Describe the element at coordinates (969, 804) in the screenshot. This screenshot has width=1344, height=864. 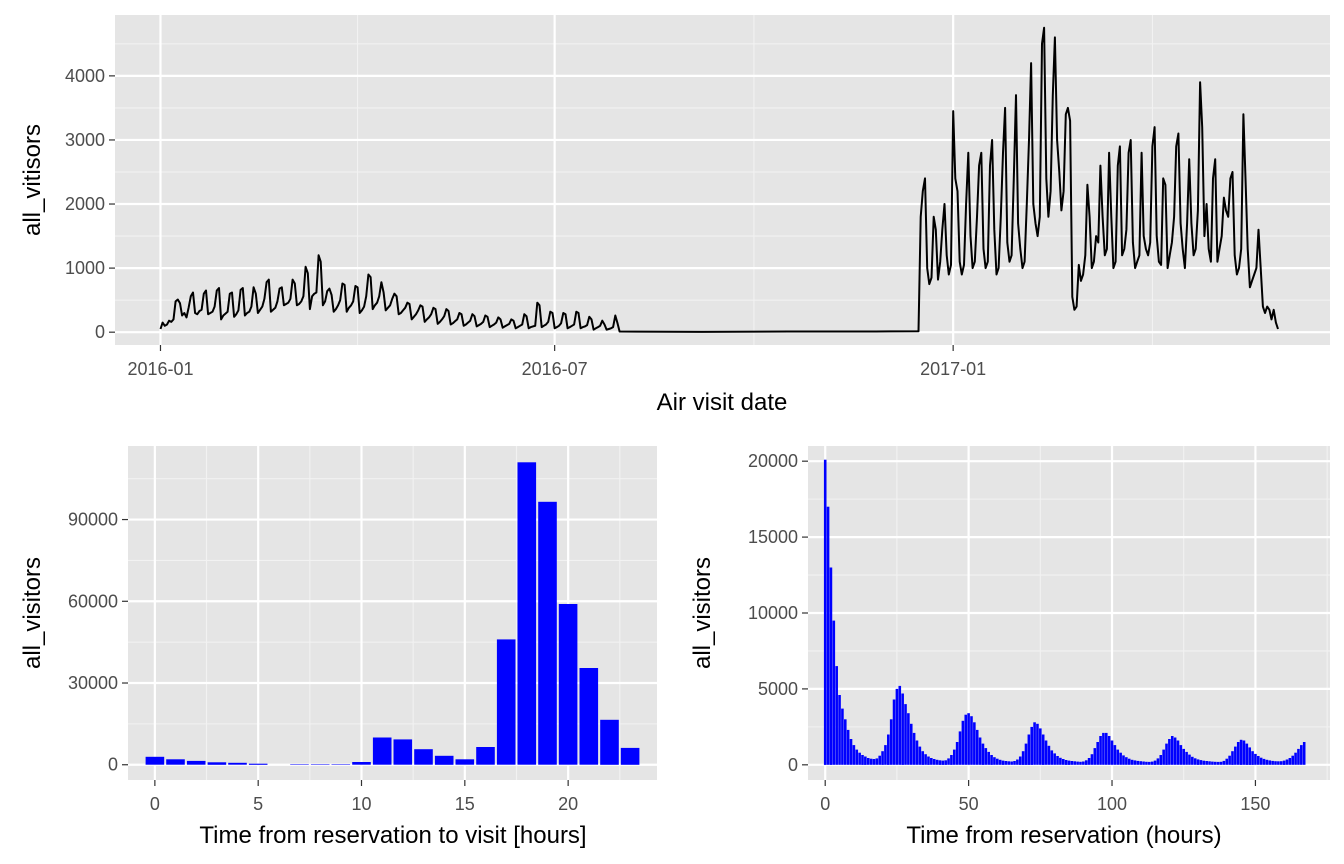
I see `x-tick-label: 50` at that location.